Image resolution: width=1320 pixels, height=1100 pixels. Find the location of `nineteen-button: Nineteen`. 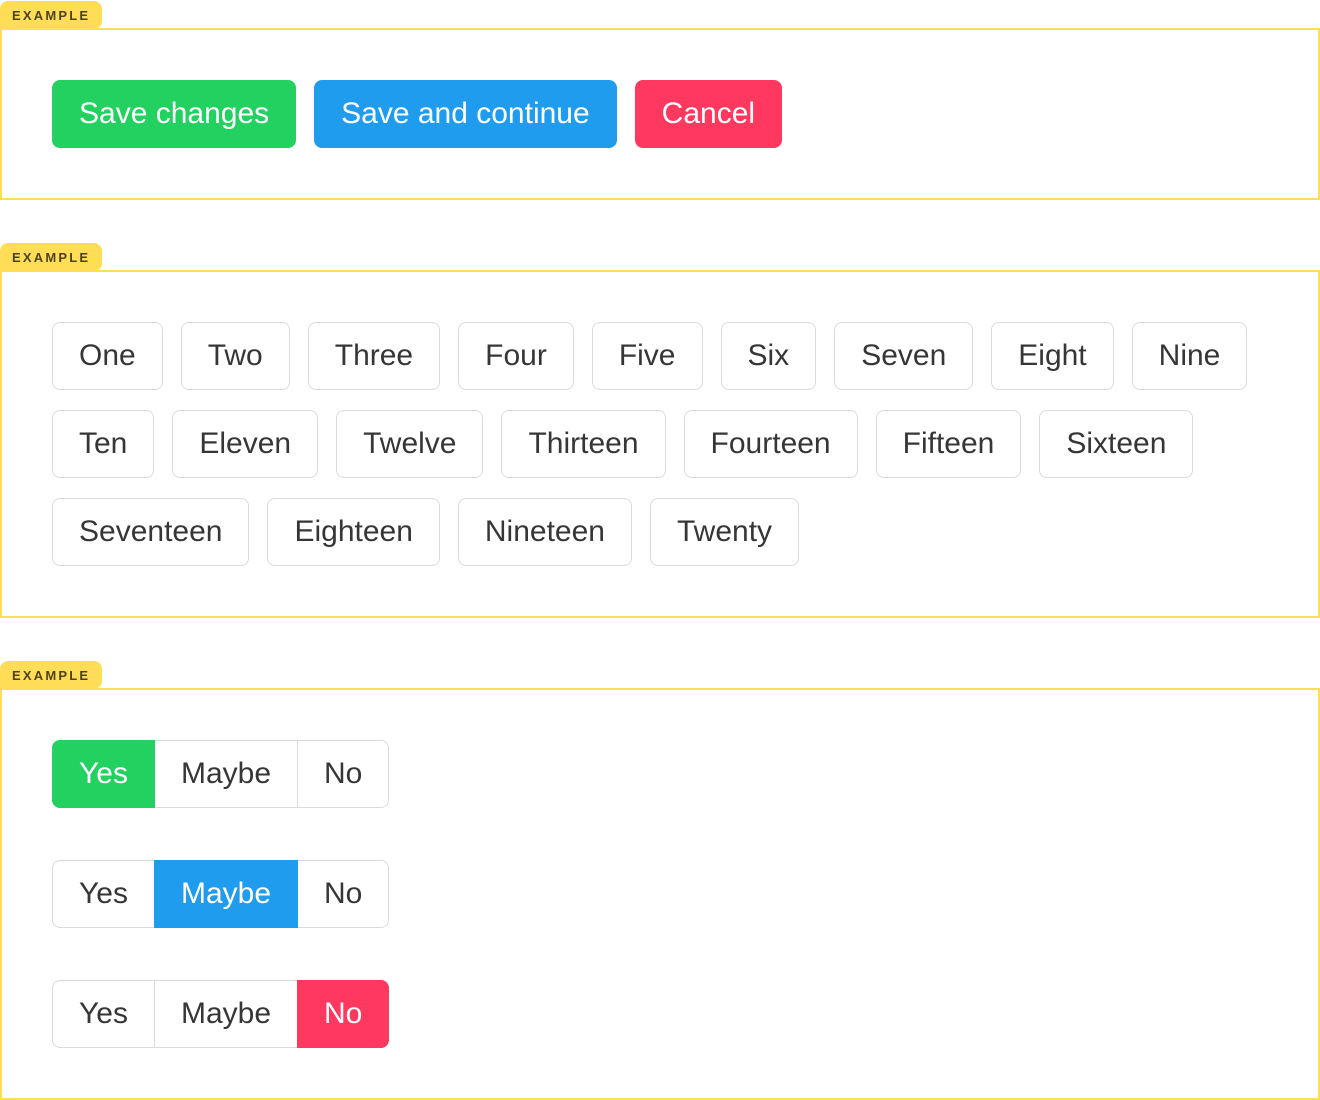

nineteen-button: Nineteen is located at coordinates (544, 532).